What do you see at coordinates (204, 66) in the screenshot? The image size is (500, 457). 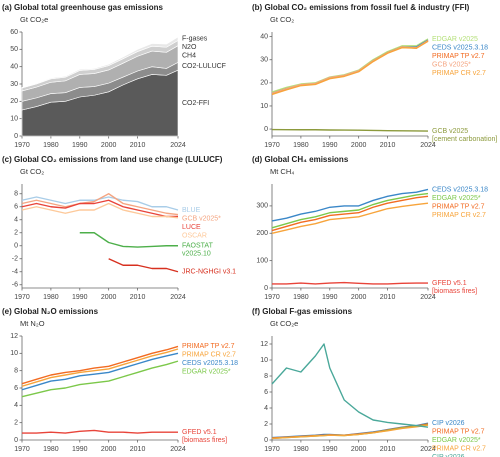 I see `series-label: CO2-LULUCF` at bounding box center [204, 66].